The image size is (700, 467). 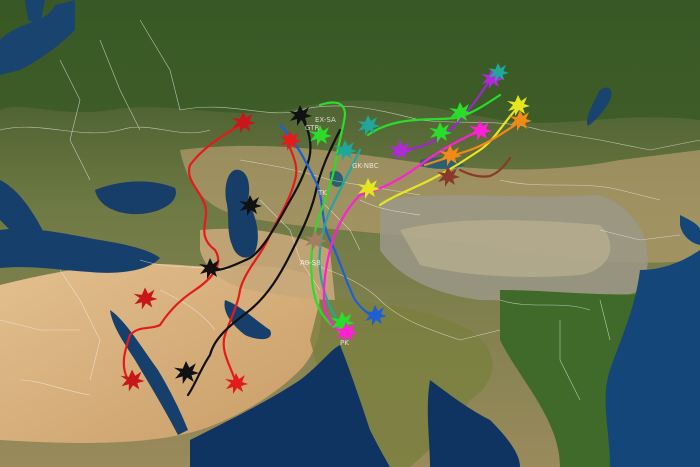 I want to click on track-yellow, so click(x=450, y=155).